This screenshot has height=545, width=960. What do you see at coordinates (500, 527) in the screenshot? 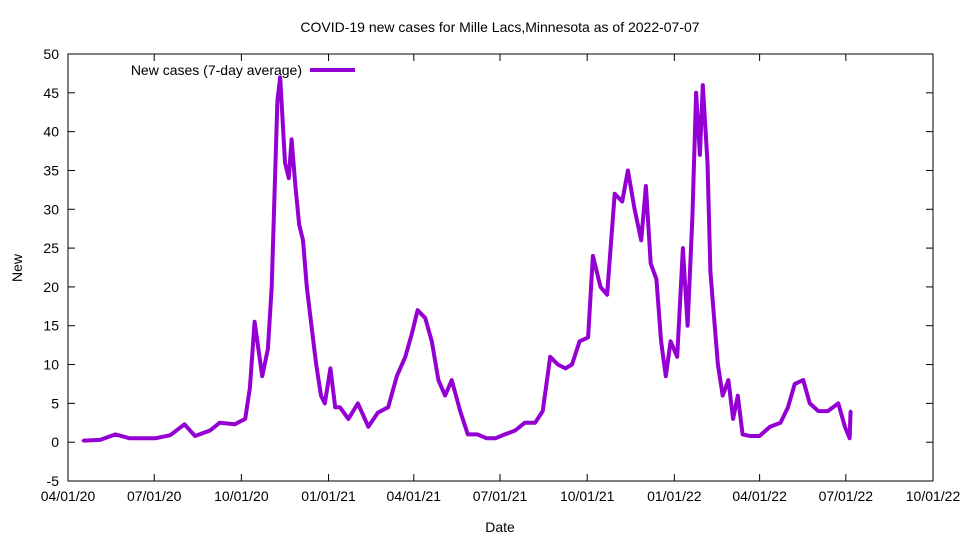
I see `x-axis-label: Date` at bounding box center [500, 527].